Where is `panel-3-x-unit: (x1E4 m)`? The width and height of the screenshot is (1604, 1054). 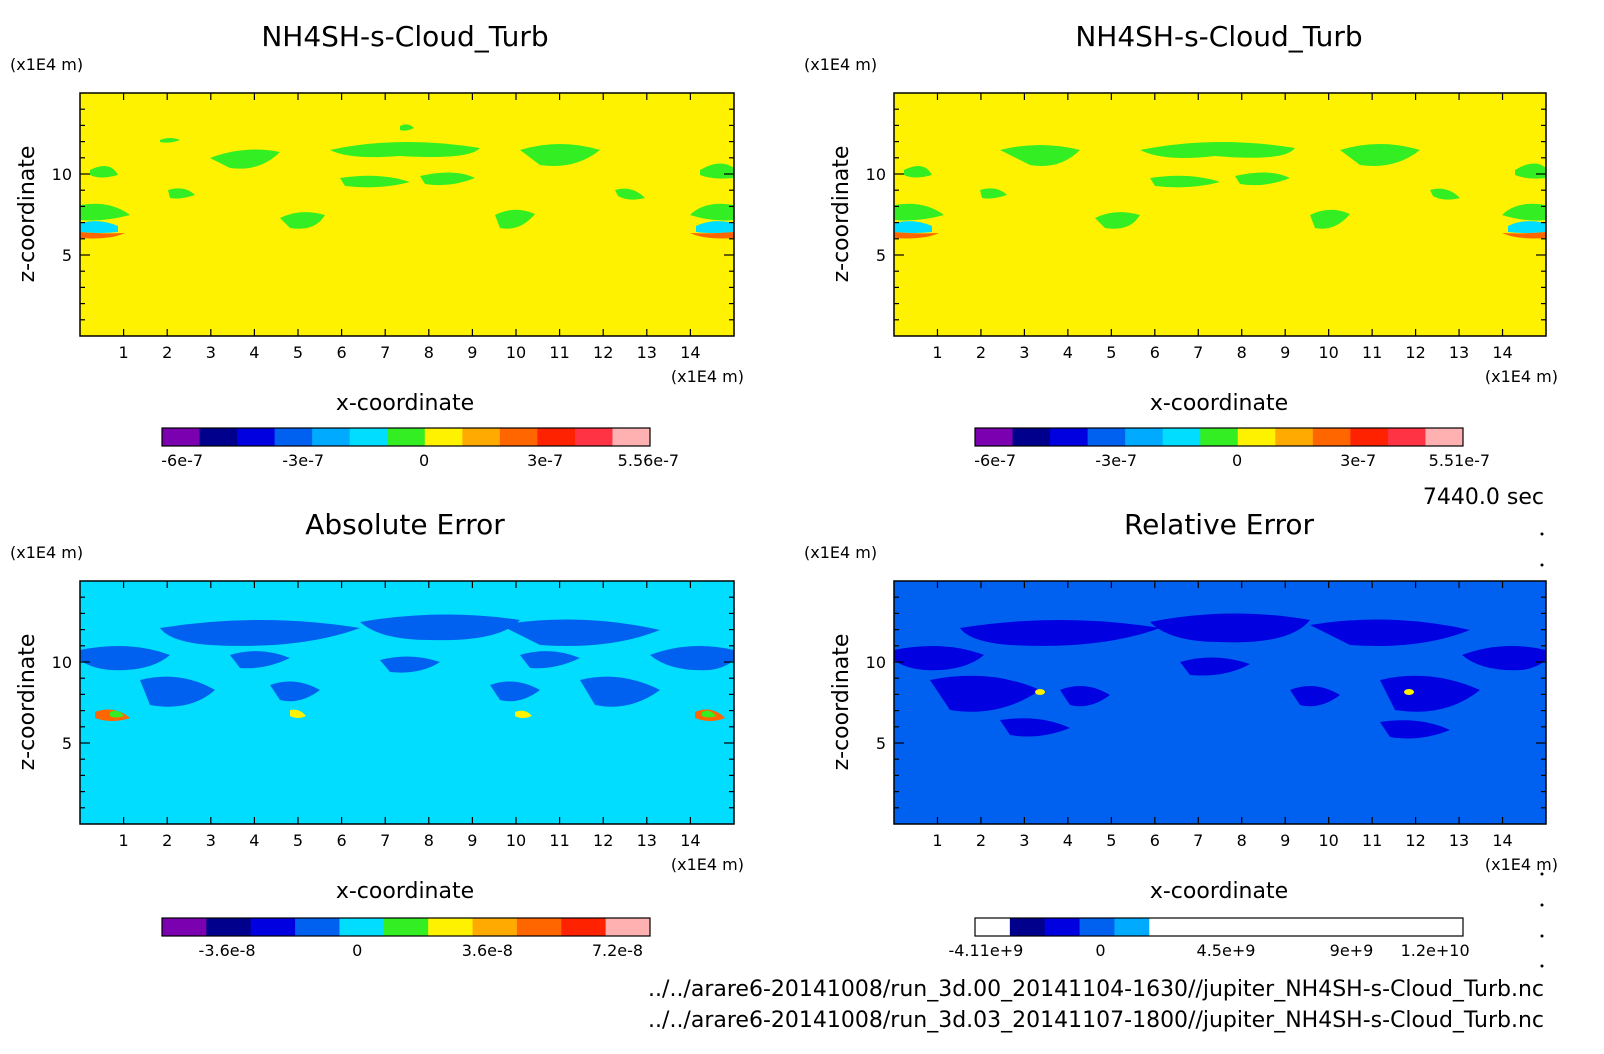
panel-3-x-unit: (x1E4 m) is located at coordinates (1521, 864).